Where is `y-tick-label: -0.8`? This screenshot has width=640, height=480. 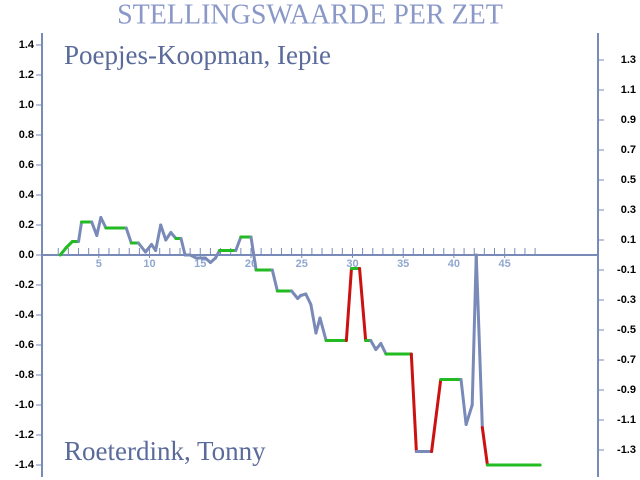 y-tick-label: -0.8 is located at coordinates (24, 375).